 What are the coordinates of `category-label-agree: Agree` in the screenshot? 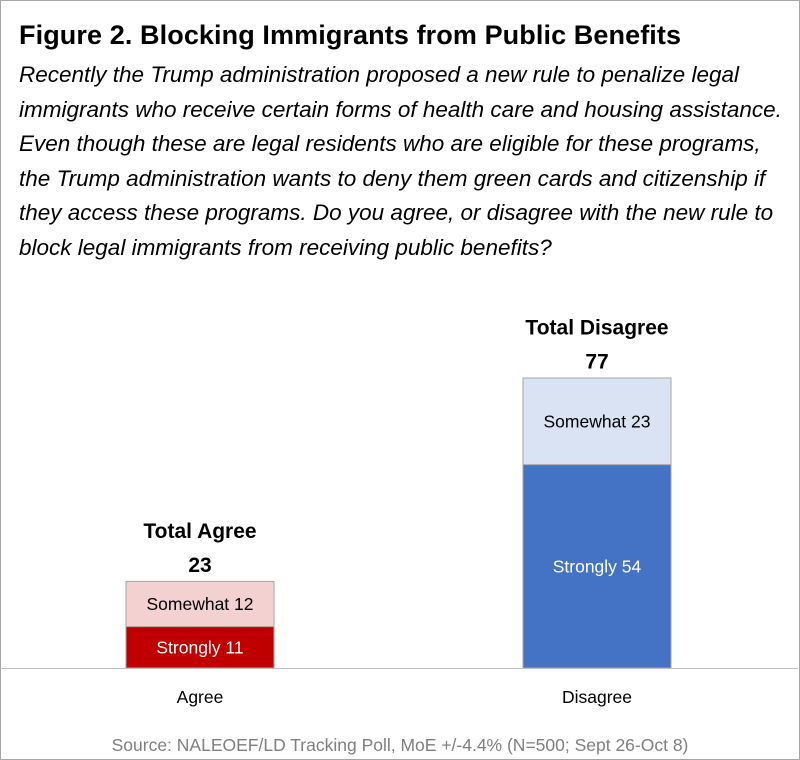 It's located at (200, 697).